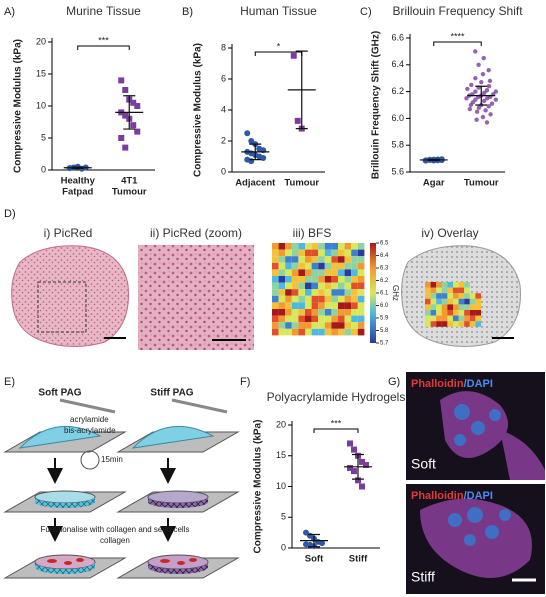 Image resolution: width=546 pixels, height=597 pixels. What do you see at coordinates (41, 105) in the screenshot?
I see `y-tick-label: 10` at bounding box center [41, 105].